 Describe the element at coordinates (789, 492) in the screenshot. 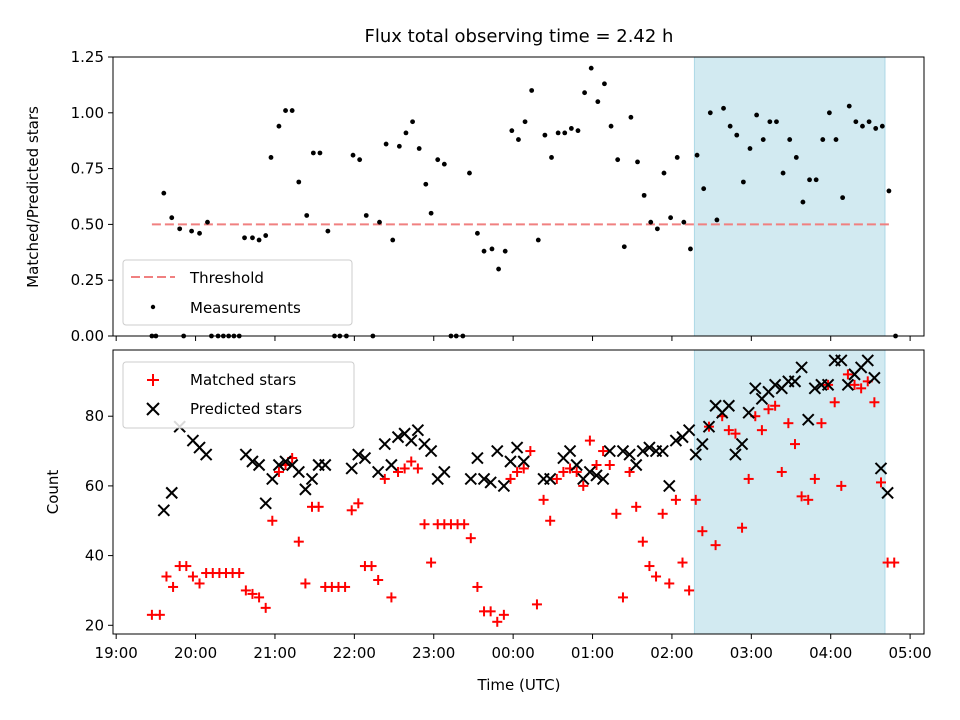

I see `bottom-highlight-span` at that location.